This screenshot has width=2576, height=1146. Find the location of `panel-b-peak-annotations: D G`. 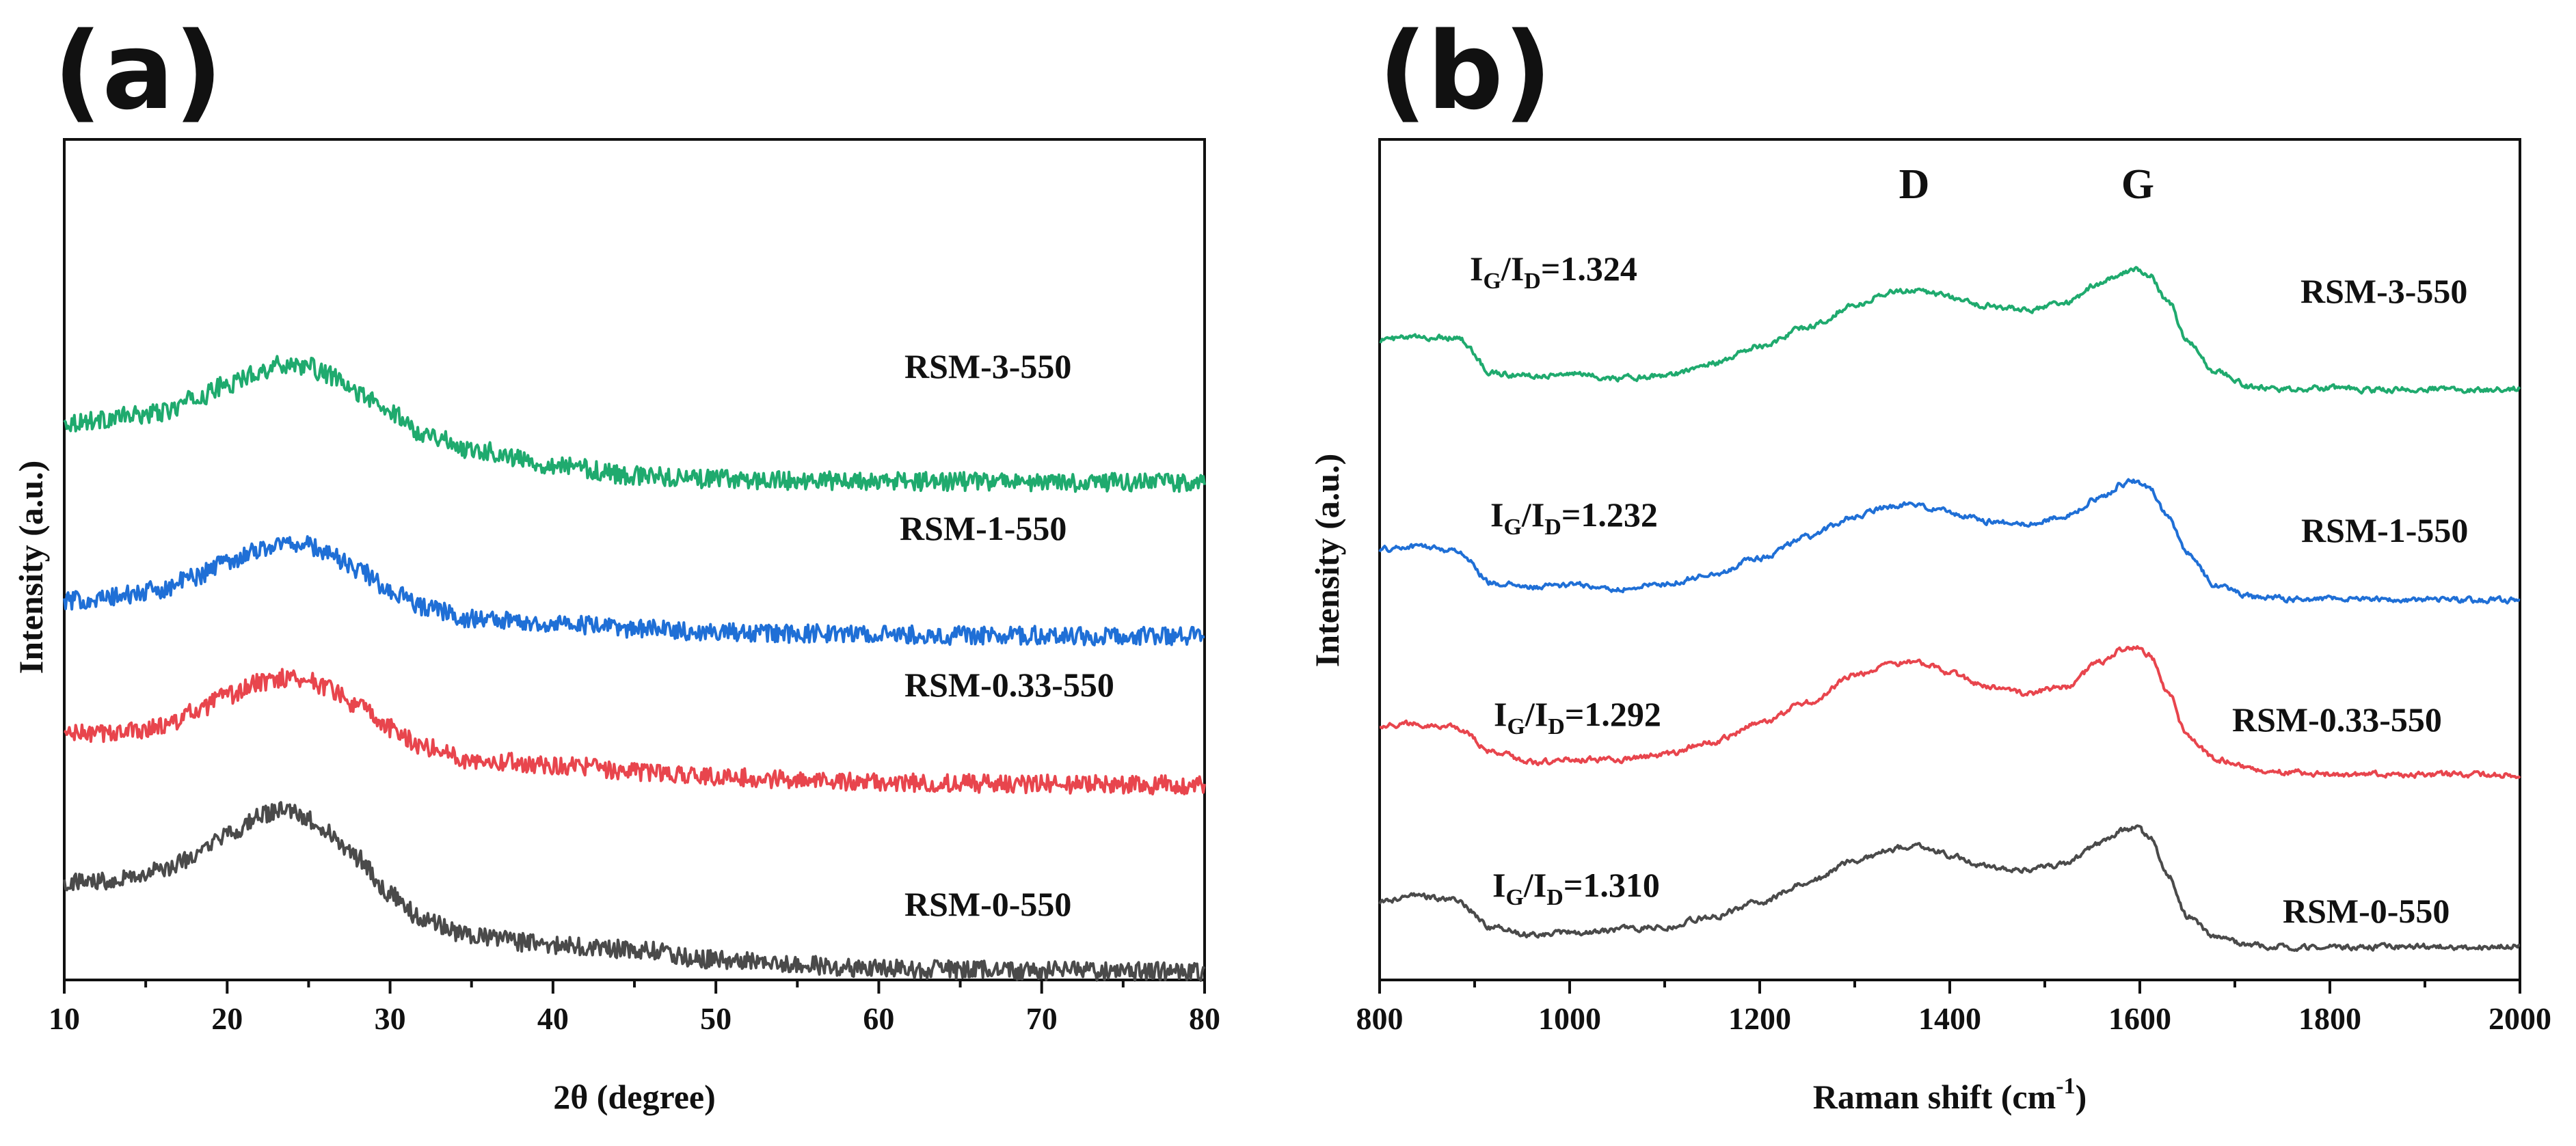

panel-b-peak-annotations: D G is located at coordinates (2027, 184).